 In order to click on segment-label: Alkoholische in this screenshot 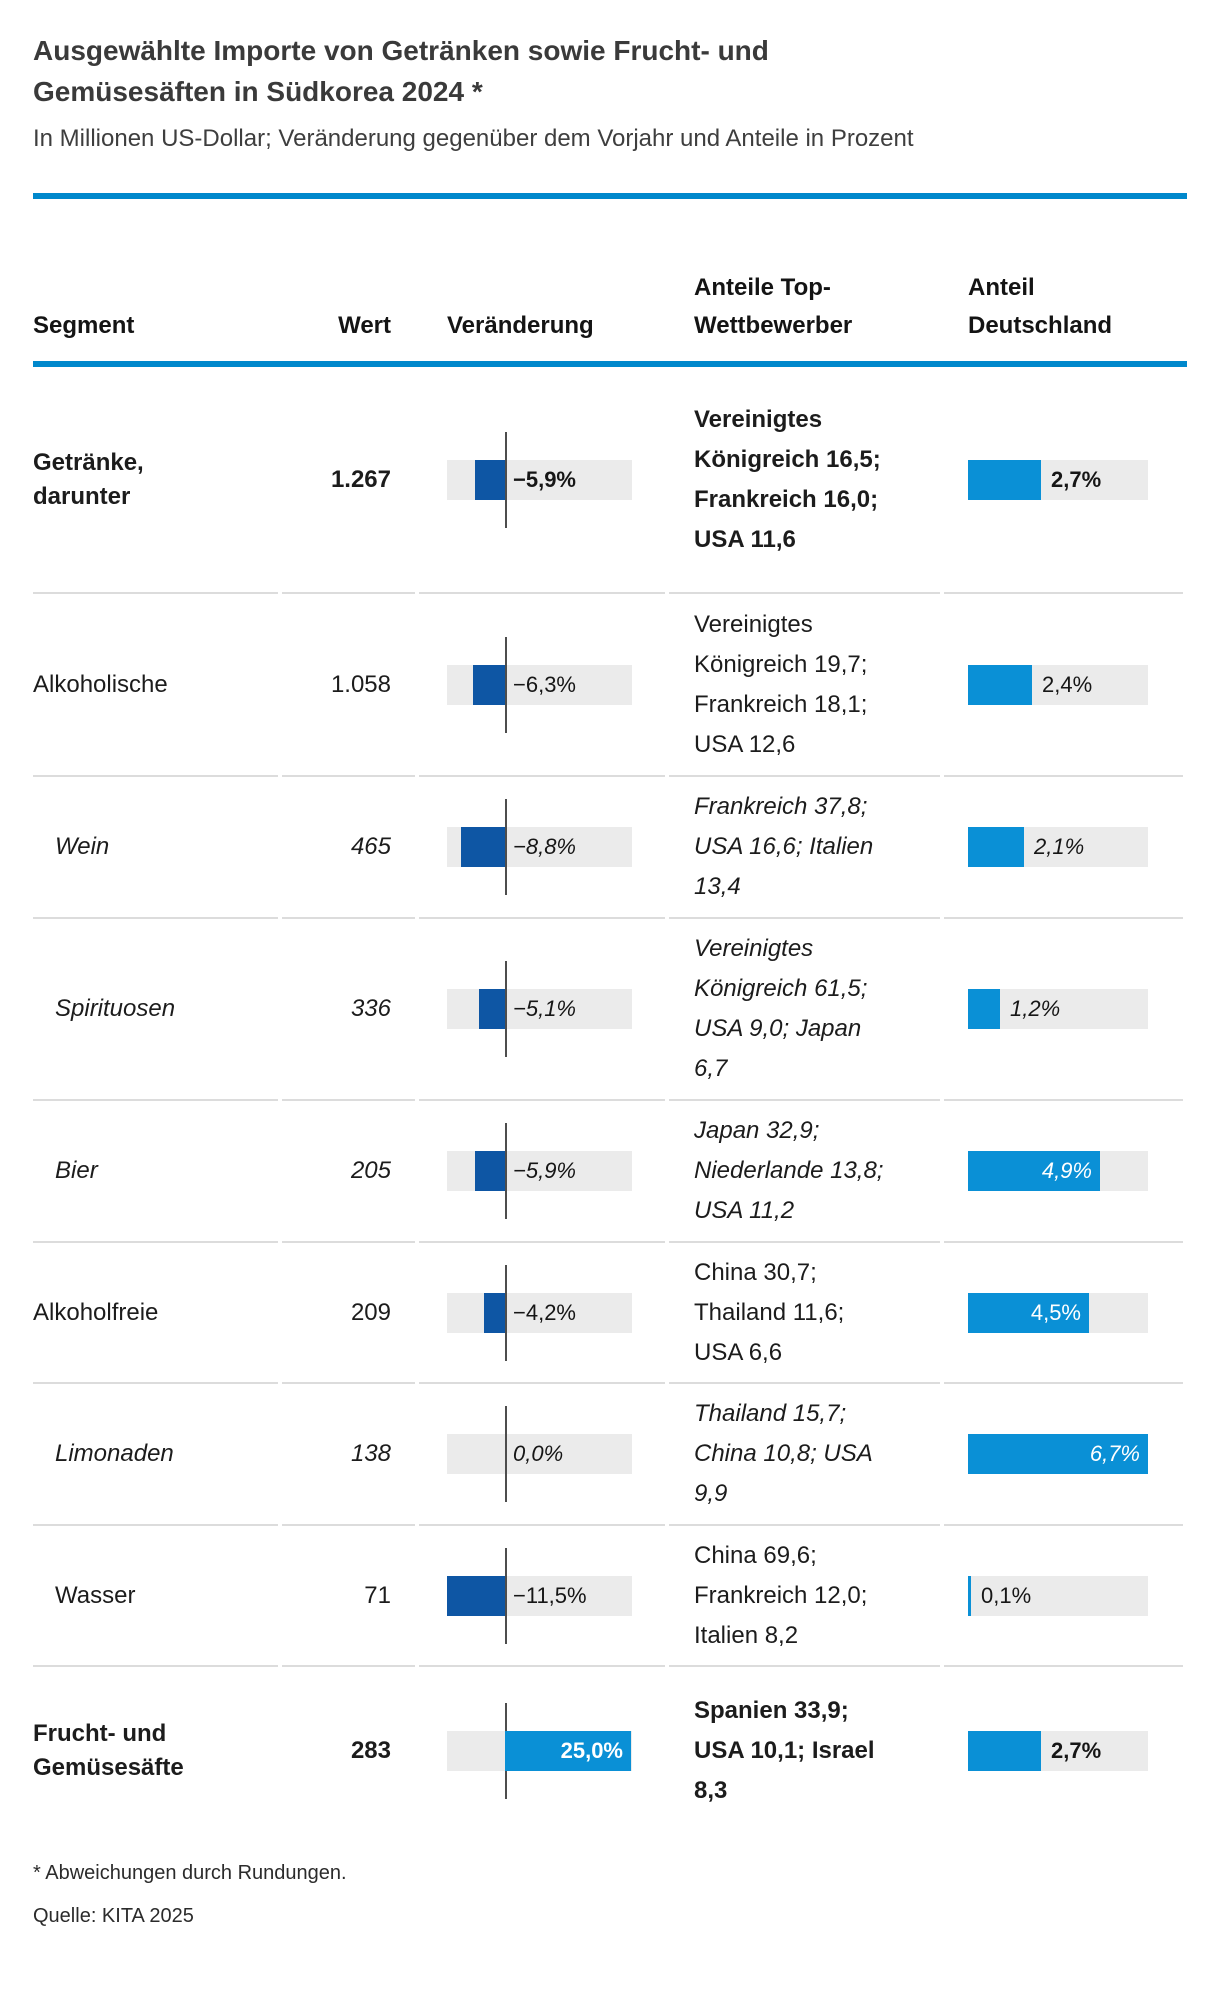, I will do `click(100, 684)`.